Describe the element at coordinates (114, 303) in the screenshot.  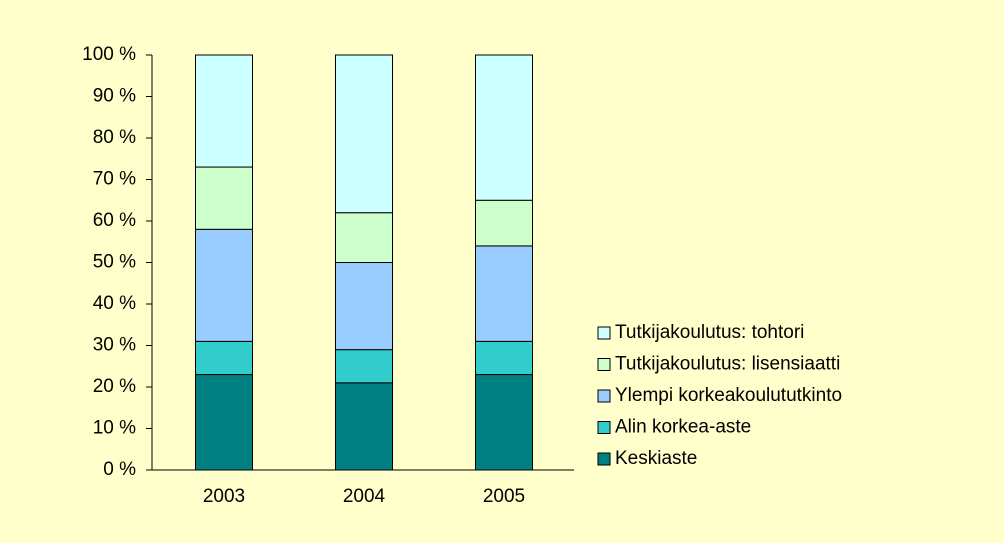
I see `y-tick-label: 40 %` at that location.